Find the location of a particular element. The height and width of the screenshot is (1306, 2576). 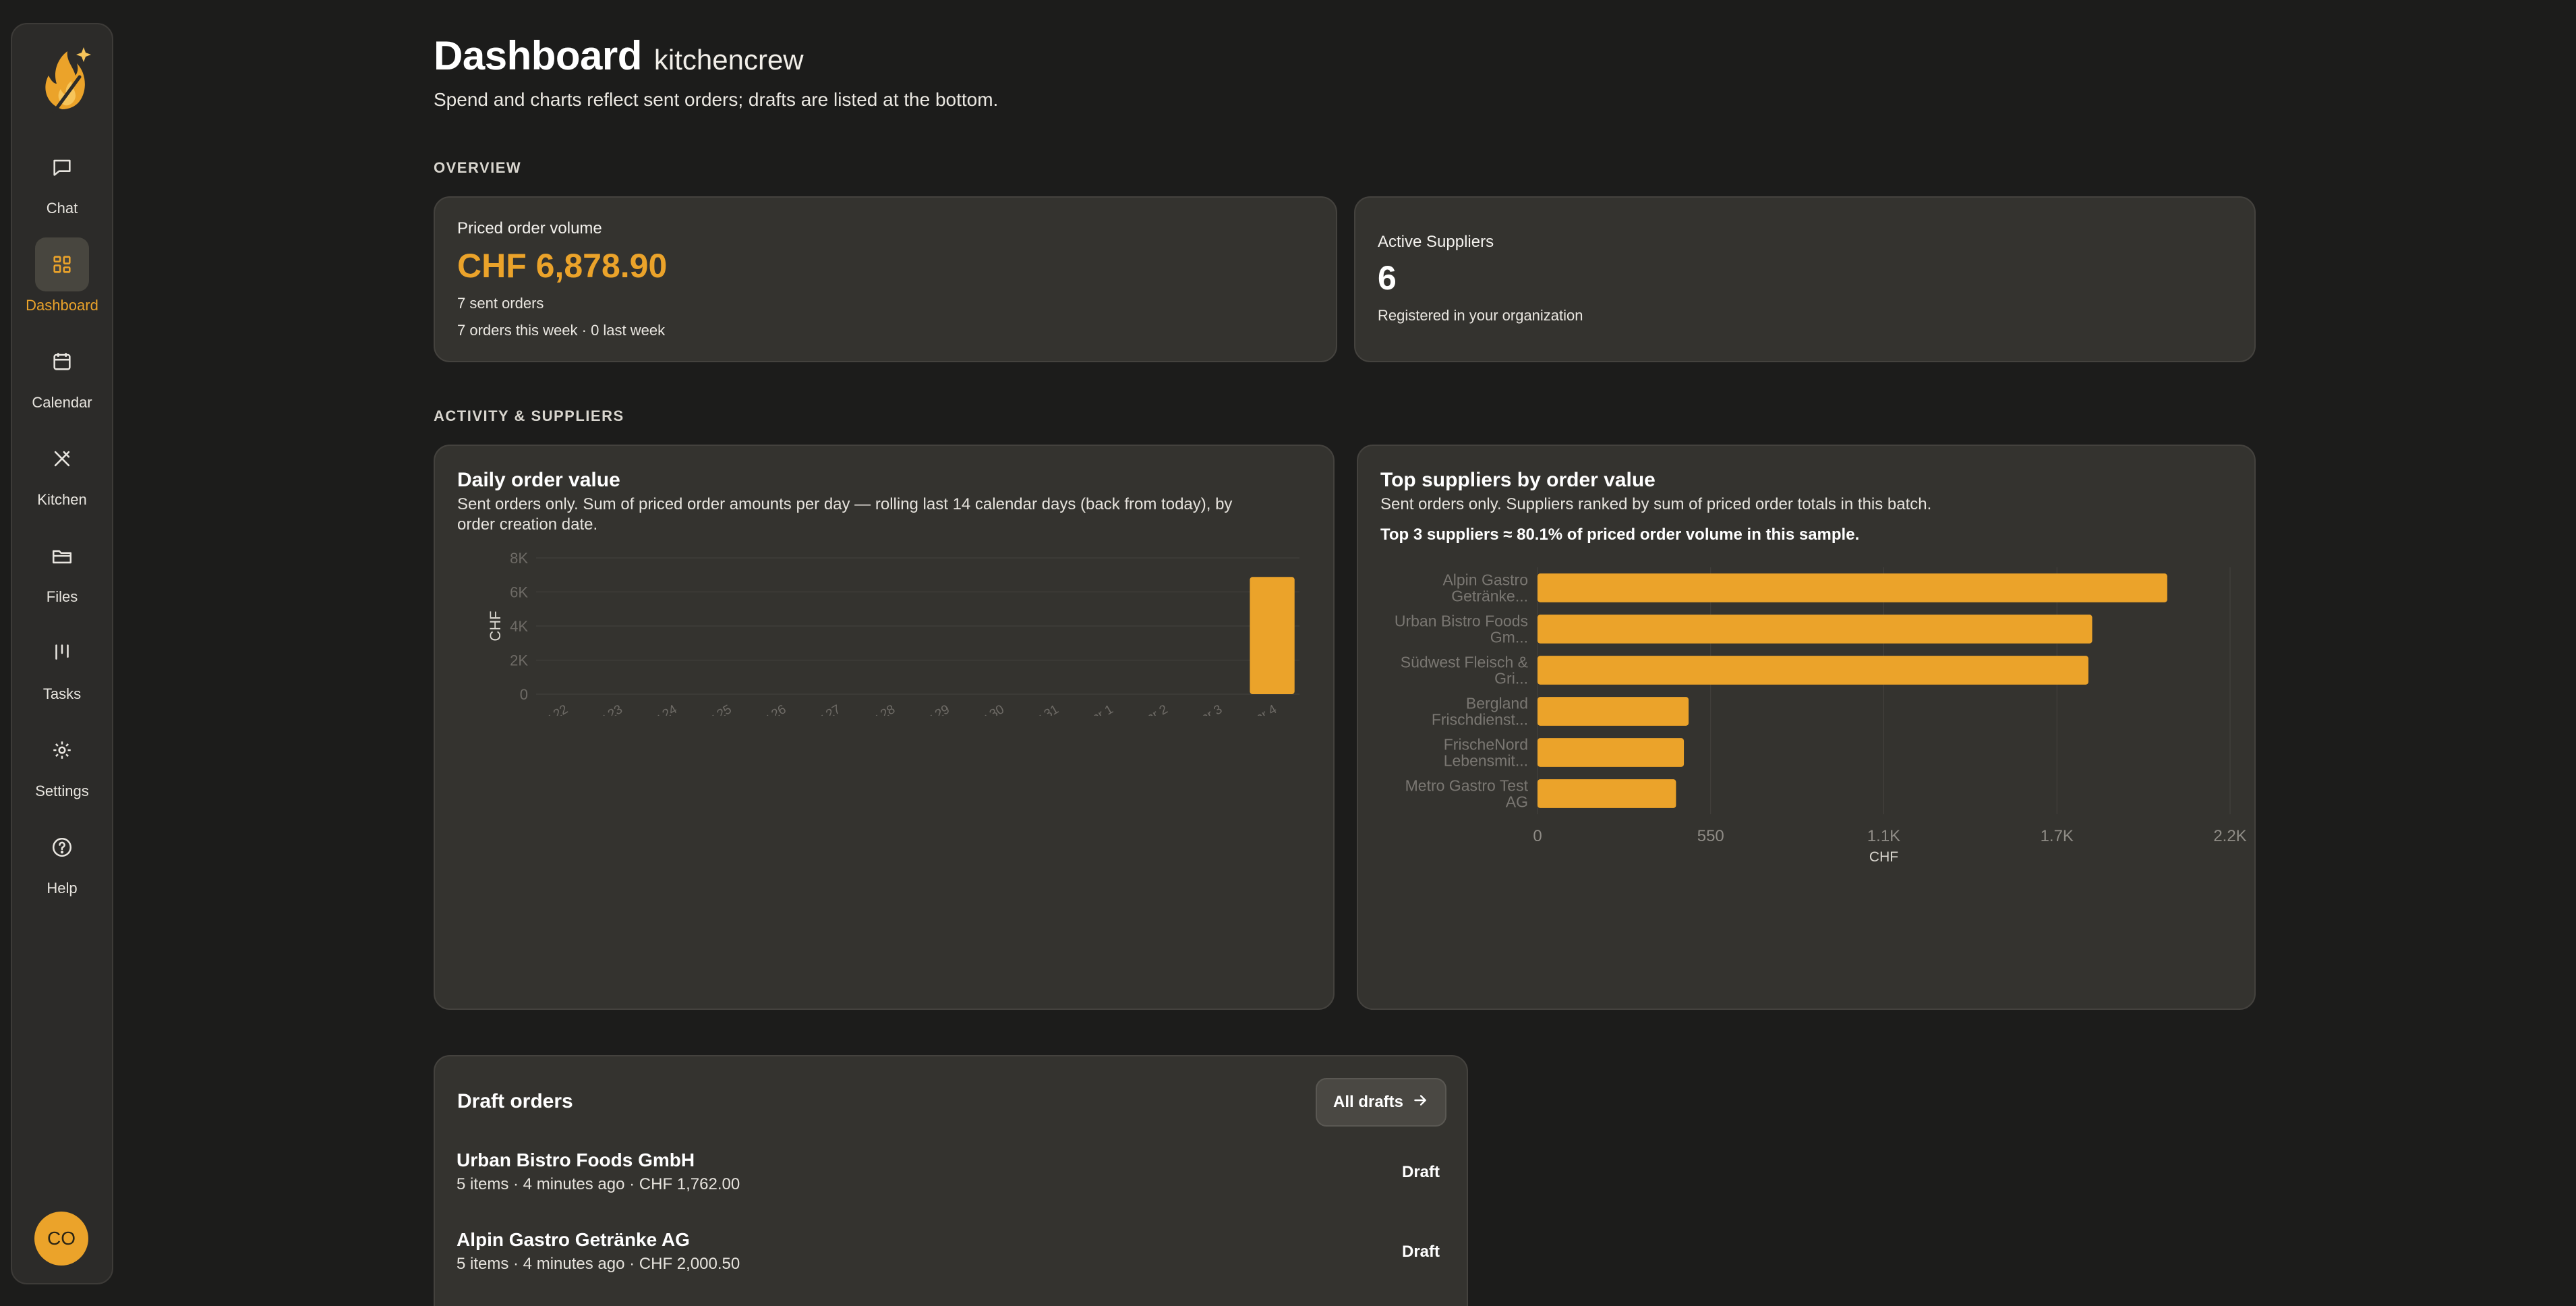

drafts-title: Draft orders is located at coordinates (515, 1101).